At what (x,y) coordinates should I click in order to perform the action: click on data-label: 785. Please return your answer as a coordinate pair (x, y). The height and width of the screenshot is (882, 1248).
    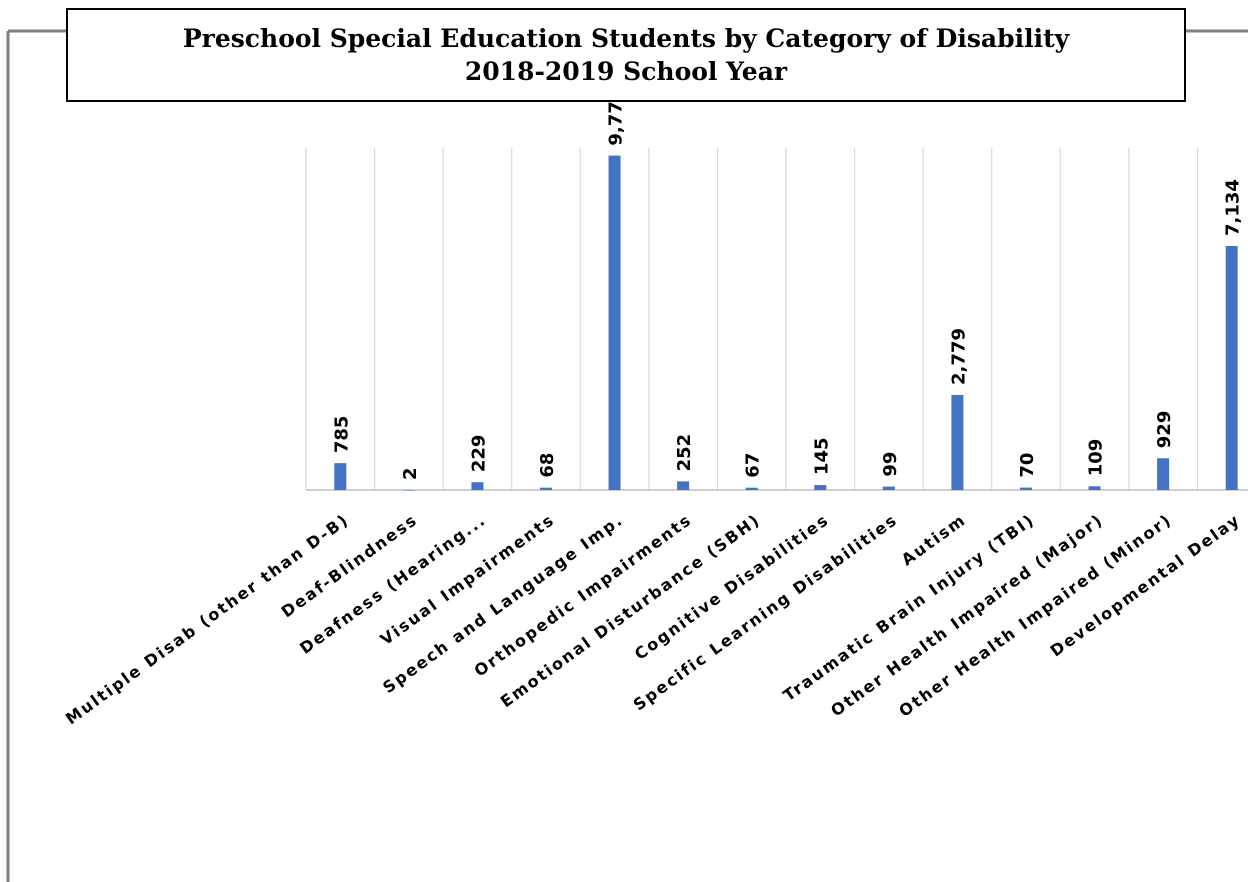
    Looking at the image, I should click on (341, 435).